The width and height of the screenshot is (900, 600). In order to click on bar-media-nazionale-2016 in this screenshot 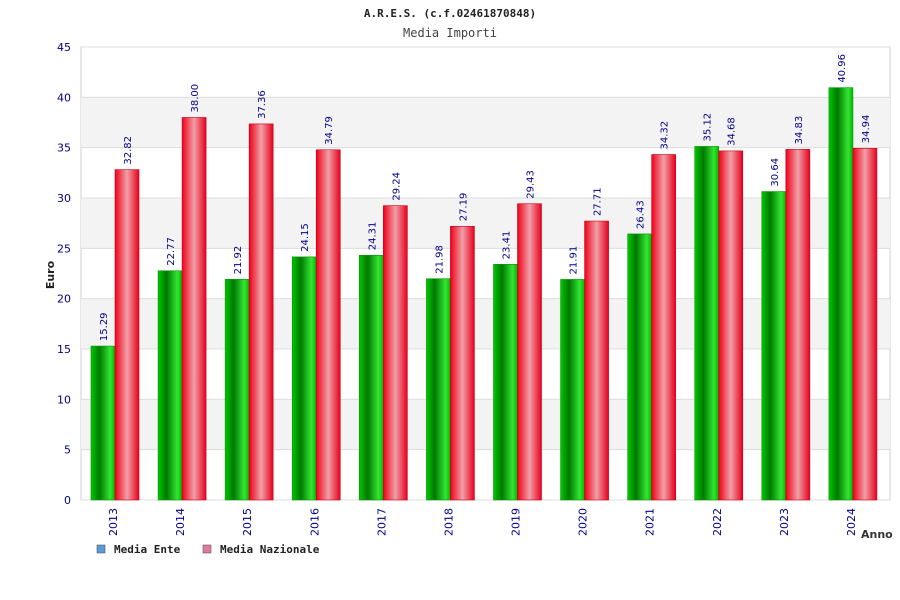, I will do `click(328, 325)`.